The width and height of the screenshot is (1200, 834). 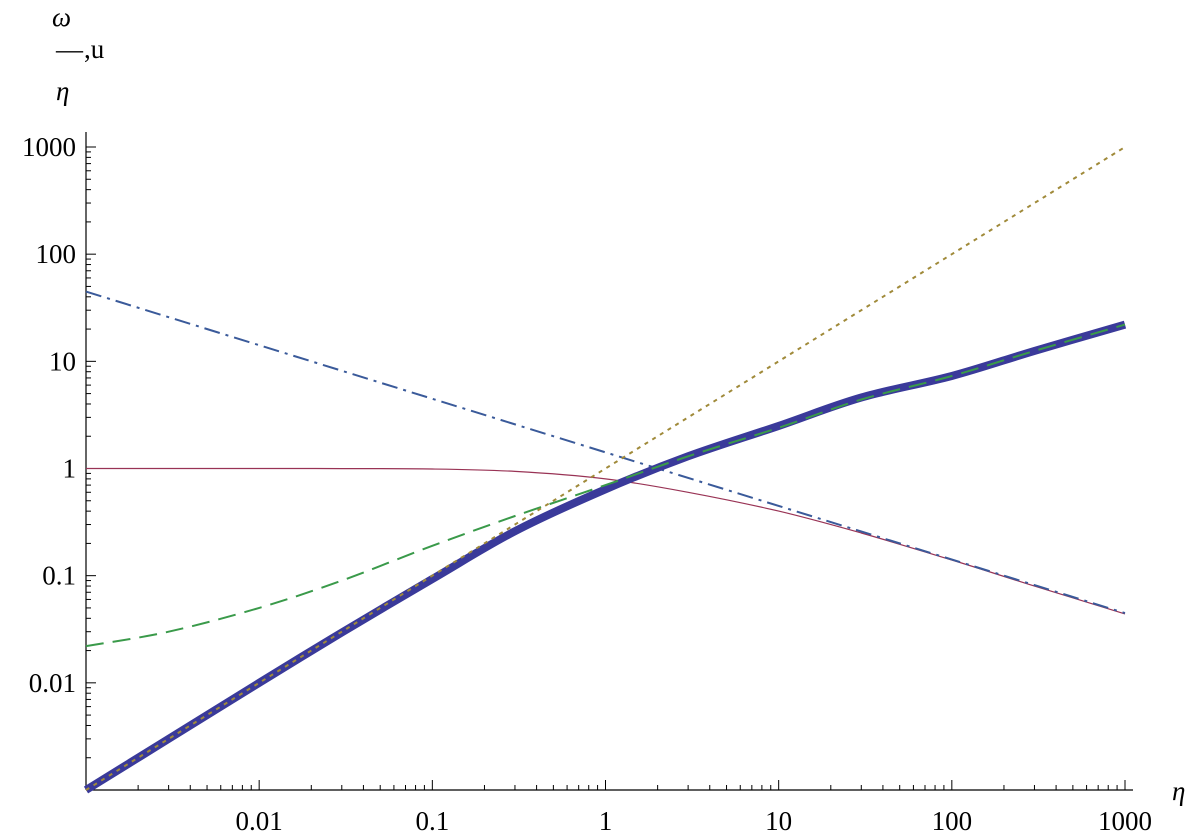 What do you see at coordinates (259, 820) in the screenshot?
I see `x-tick-label: 0.01` at bounding box center [259, 820].